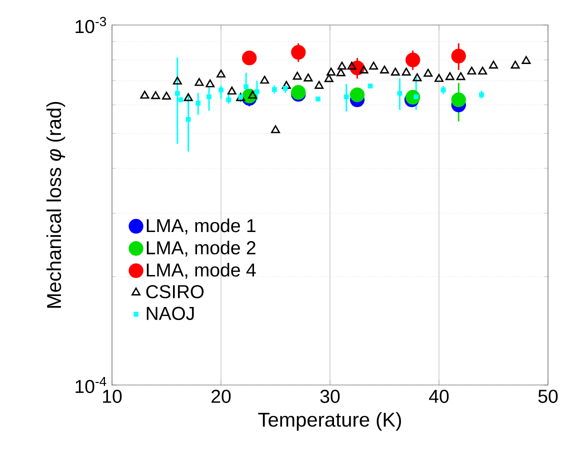 The height and width of the screenshot is (462, 564). What do you see at coordinates (329, 421) in the screenshot?
I see `x-axis-title: Temperature (K)` at bounding box center [329, 421].